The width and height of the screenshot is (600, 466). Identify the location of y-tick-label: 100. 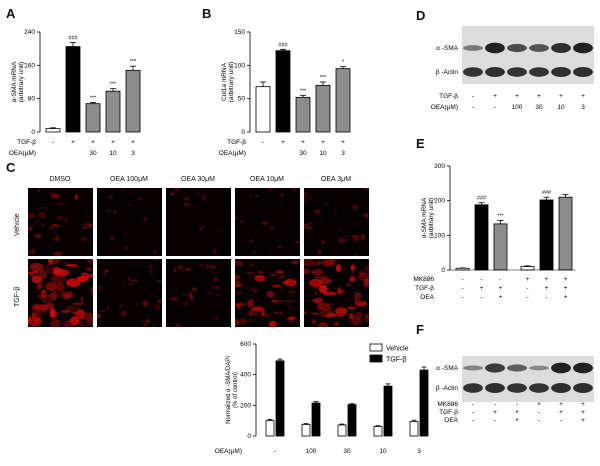
(239, 65).